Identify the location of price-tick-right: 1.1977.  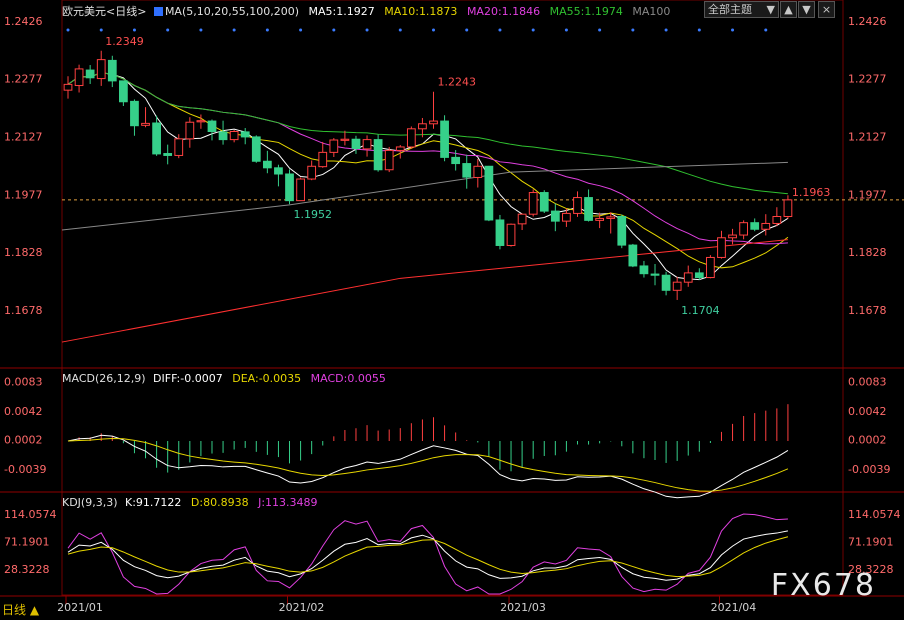
(867, 194).